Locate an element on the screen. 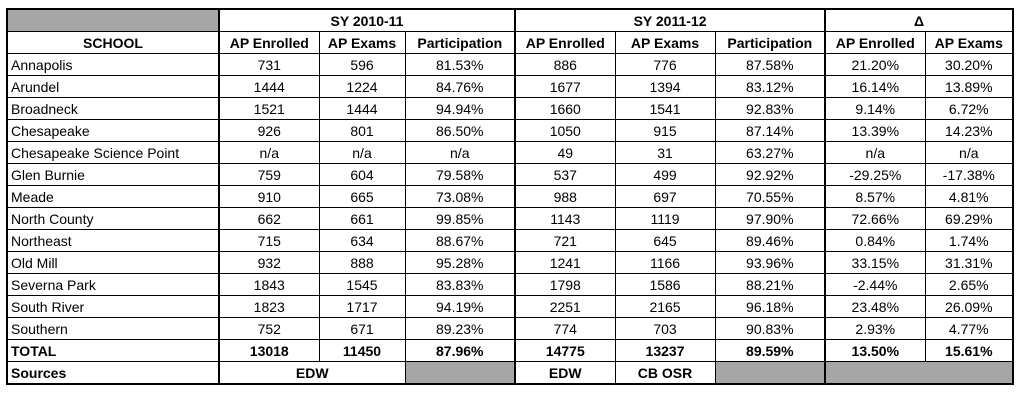 The height and width of the screenshot is (413, 1024). cell: 9.14% is located at coordinates (875, 108).